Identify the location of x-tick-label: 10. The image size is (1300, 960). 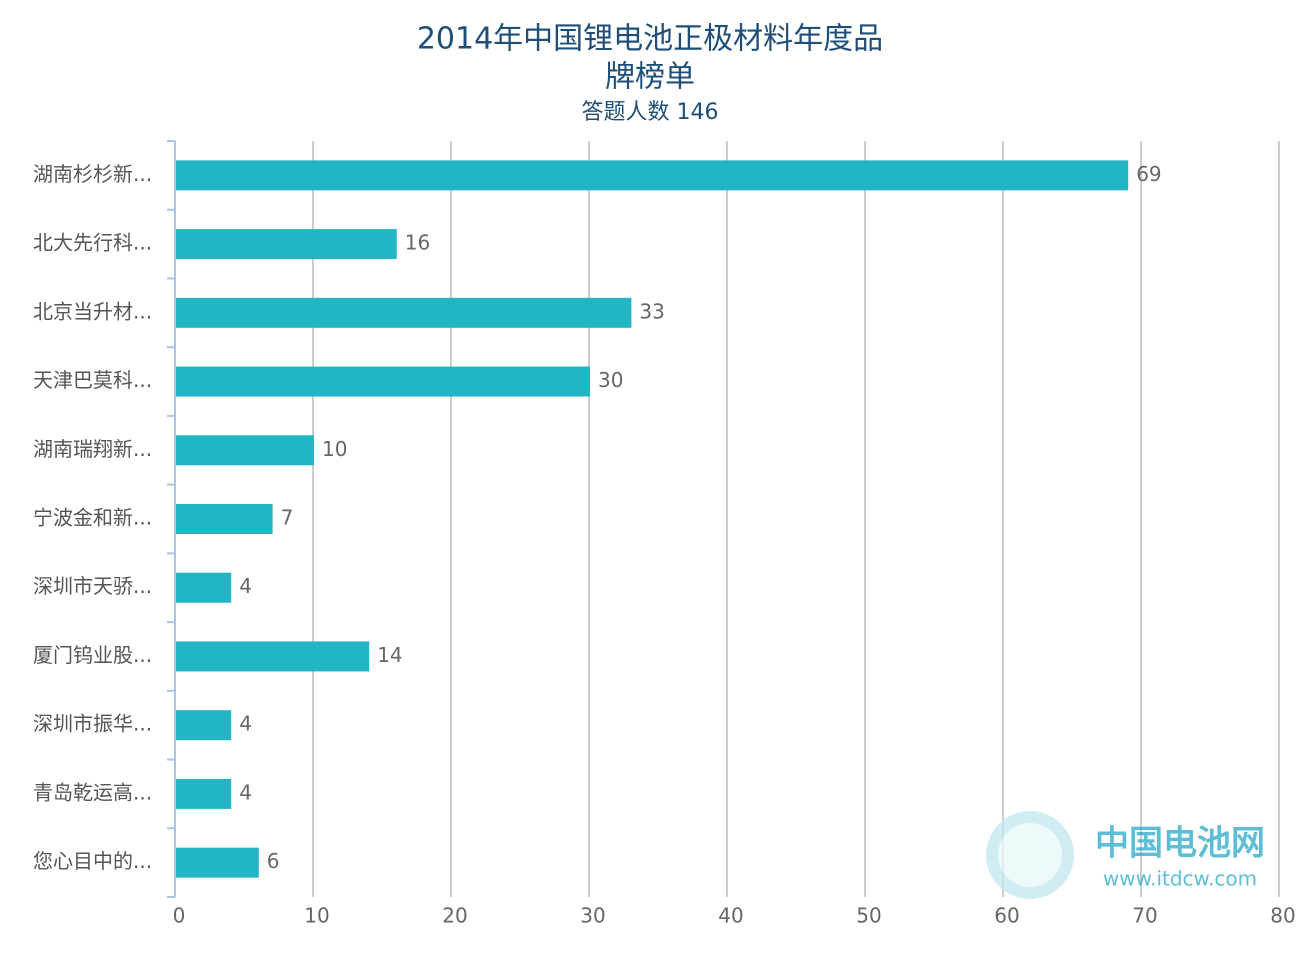
(316, 916).